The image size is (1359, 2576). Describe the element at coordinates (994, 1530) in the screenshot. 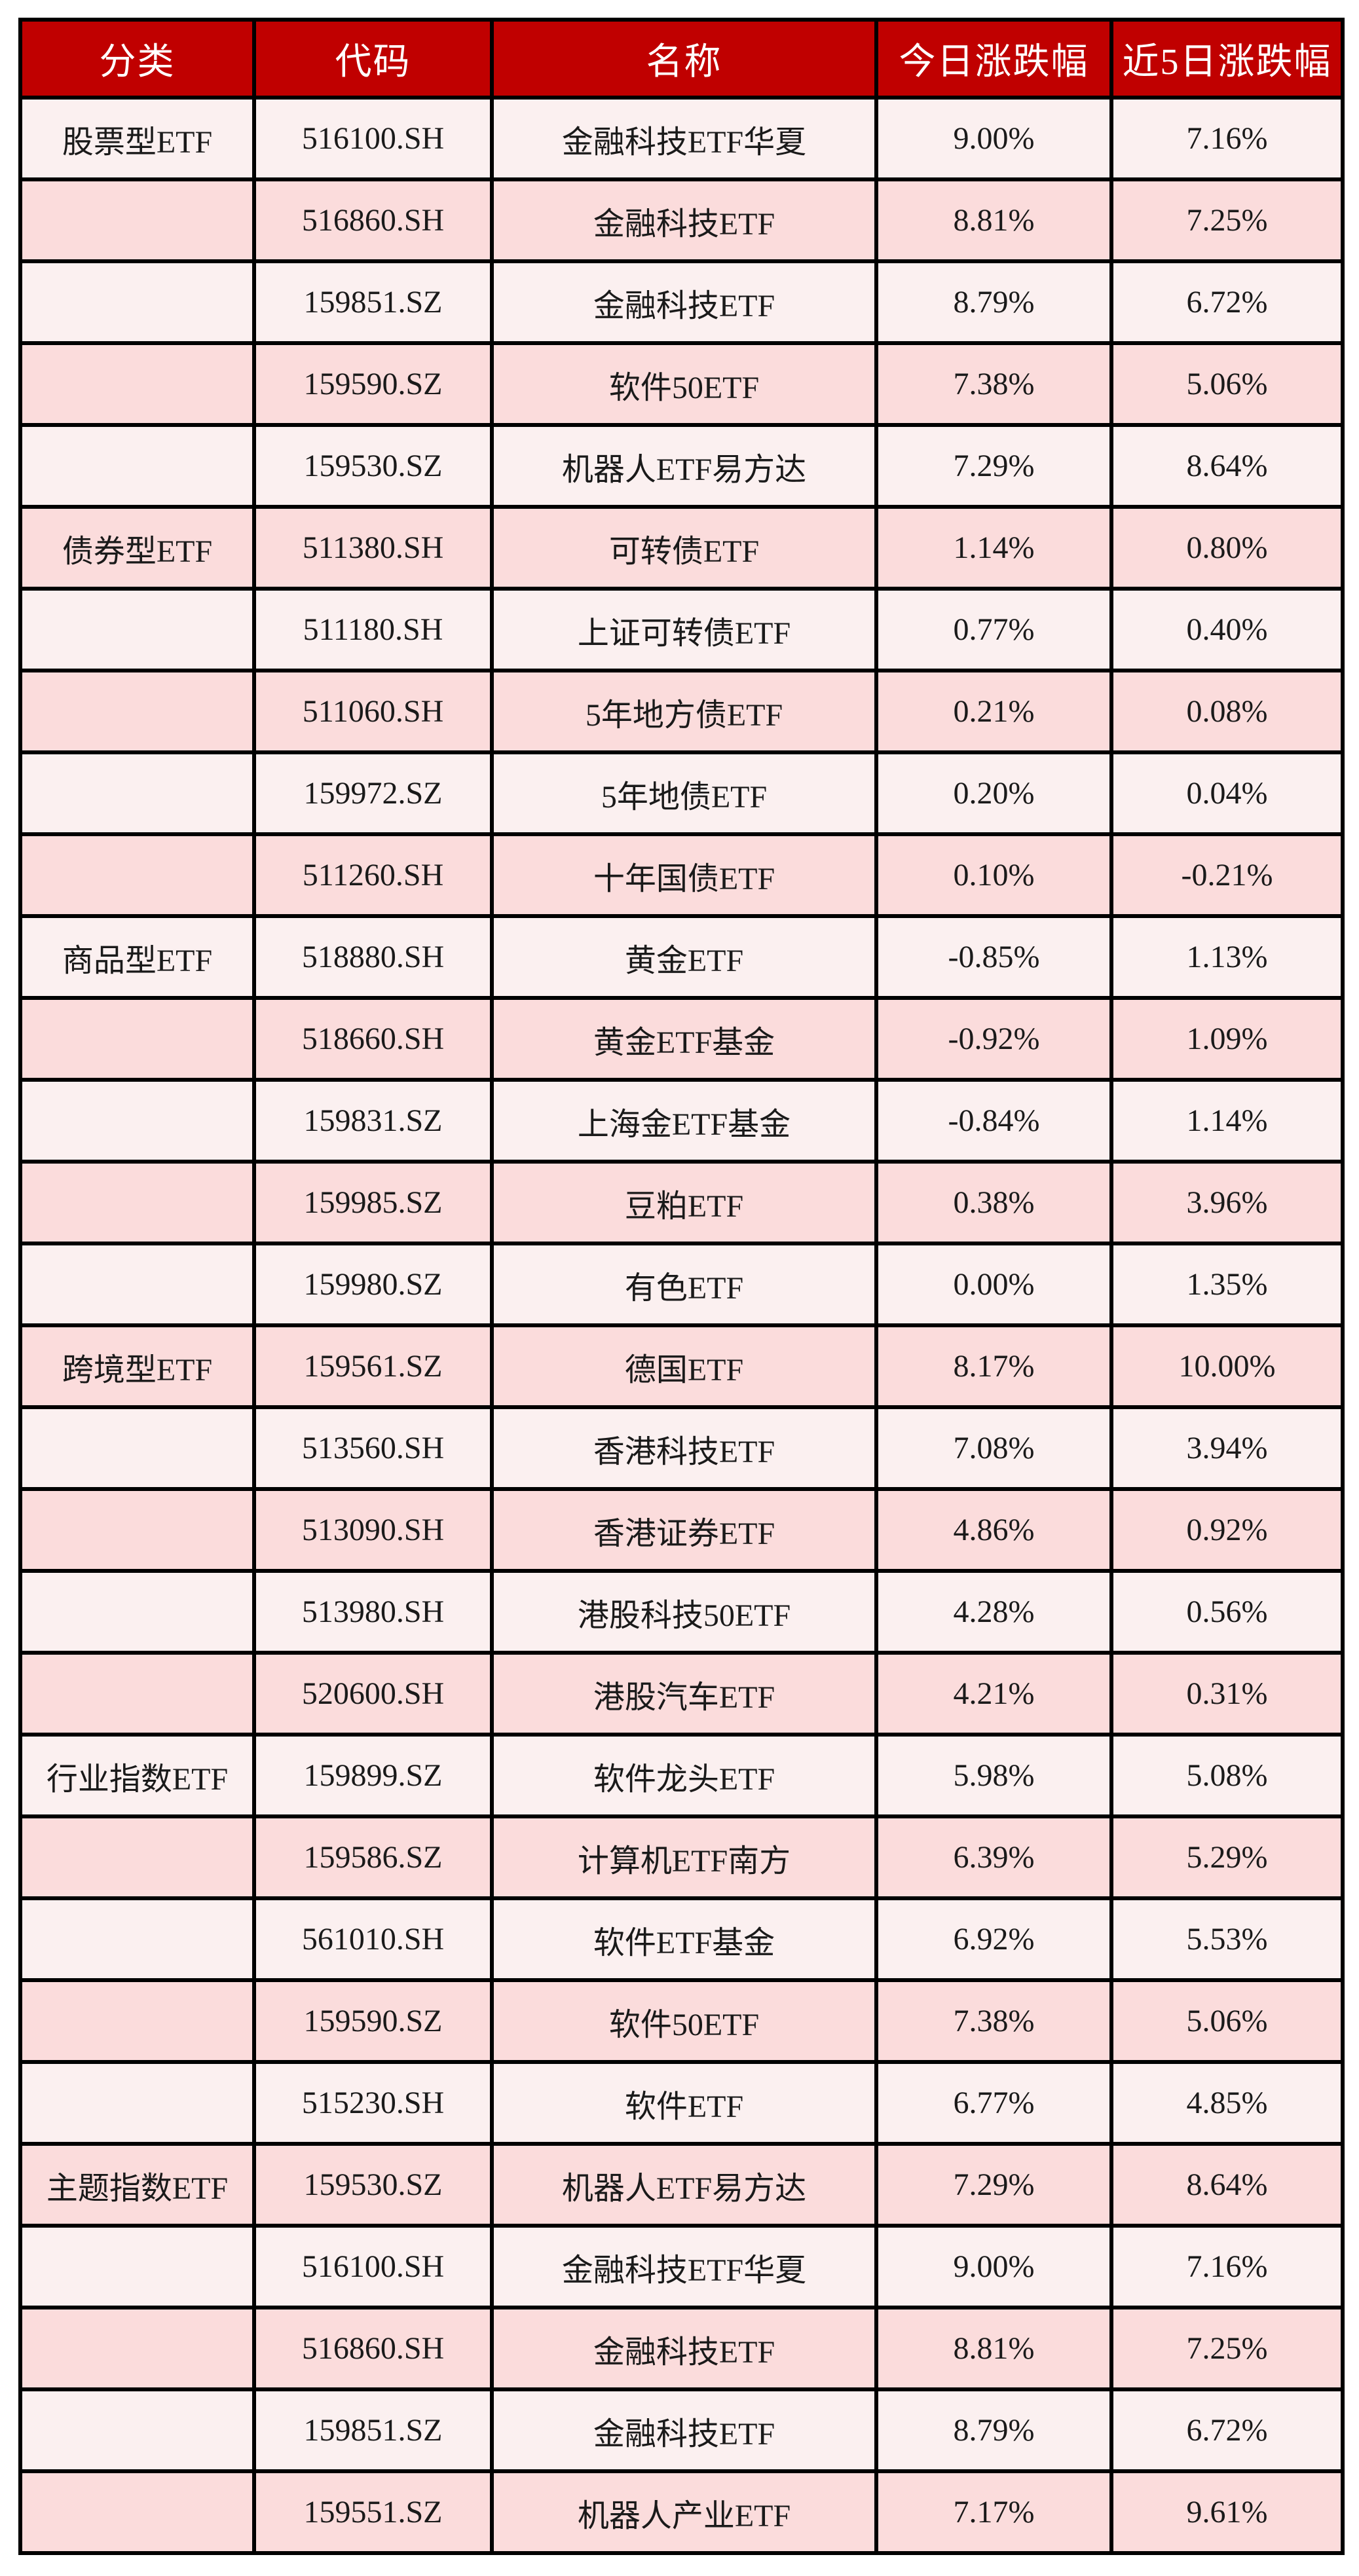

I see `today-change-cell: 4.86%` at that location.